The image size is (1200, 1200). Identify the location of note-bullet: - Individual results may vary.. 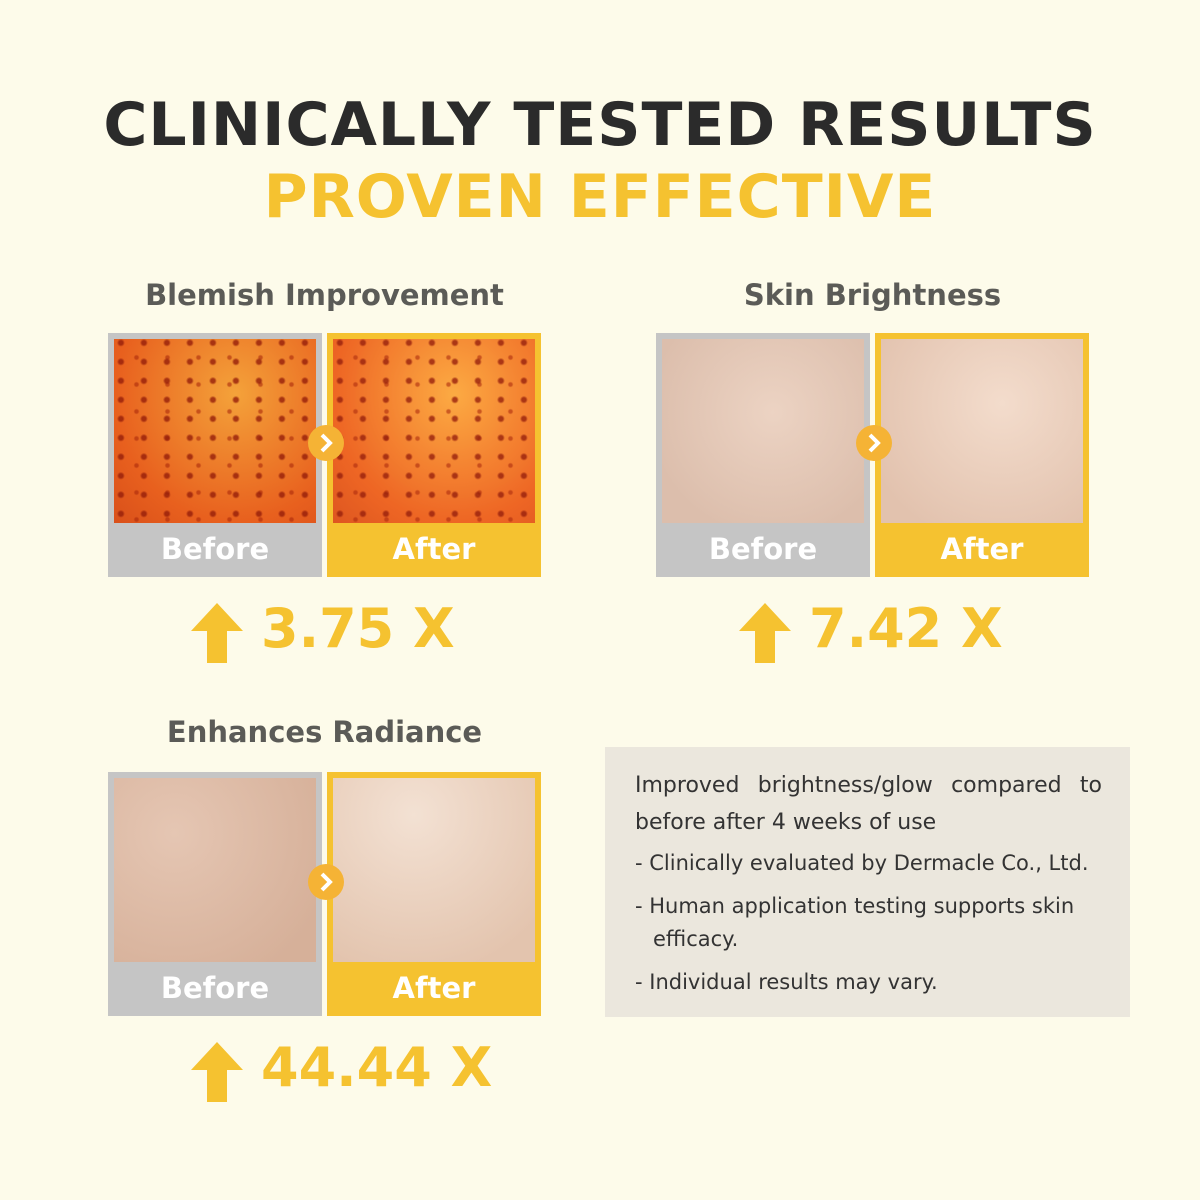
(786, 982).